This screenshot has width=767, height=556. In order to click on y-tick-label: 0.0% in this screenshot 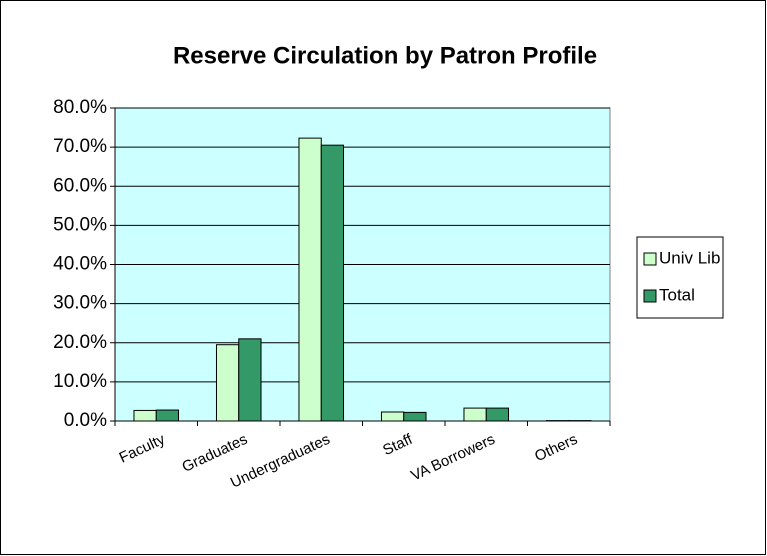, I will do `click(85, 420)`.